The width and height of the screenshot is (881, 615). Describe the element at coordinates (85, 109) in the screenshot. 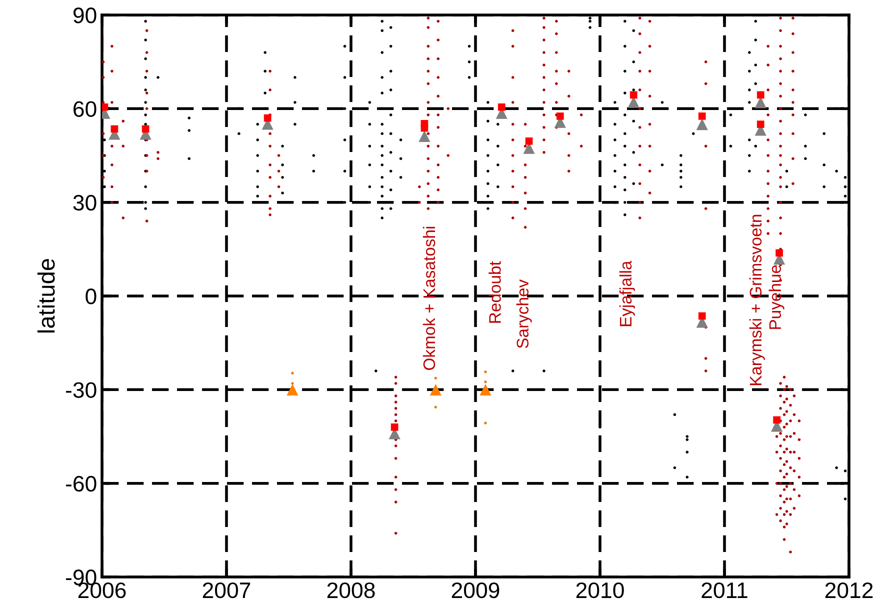

I see `y-tick-label: 60` at that location.